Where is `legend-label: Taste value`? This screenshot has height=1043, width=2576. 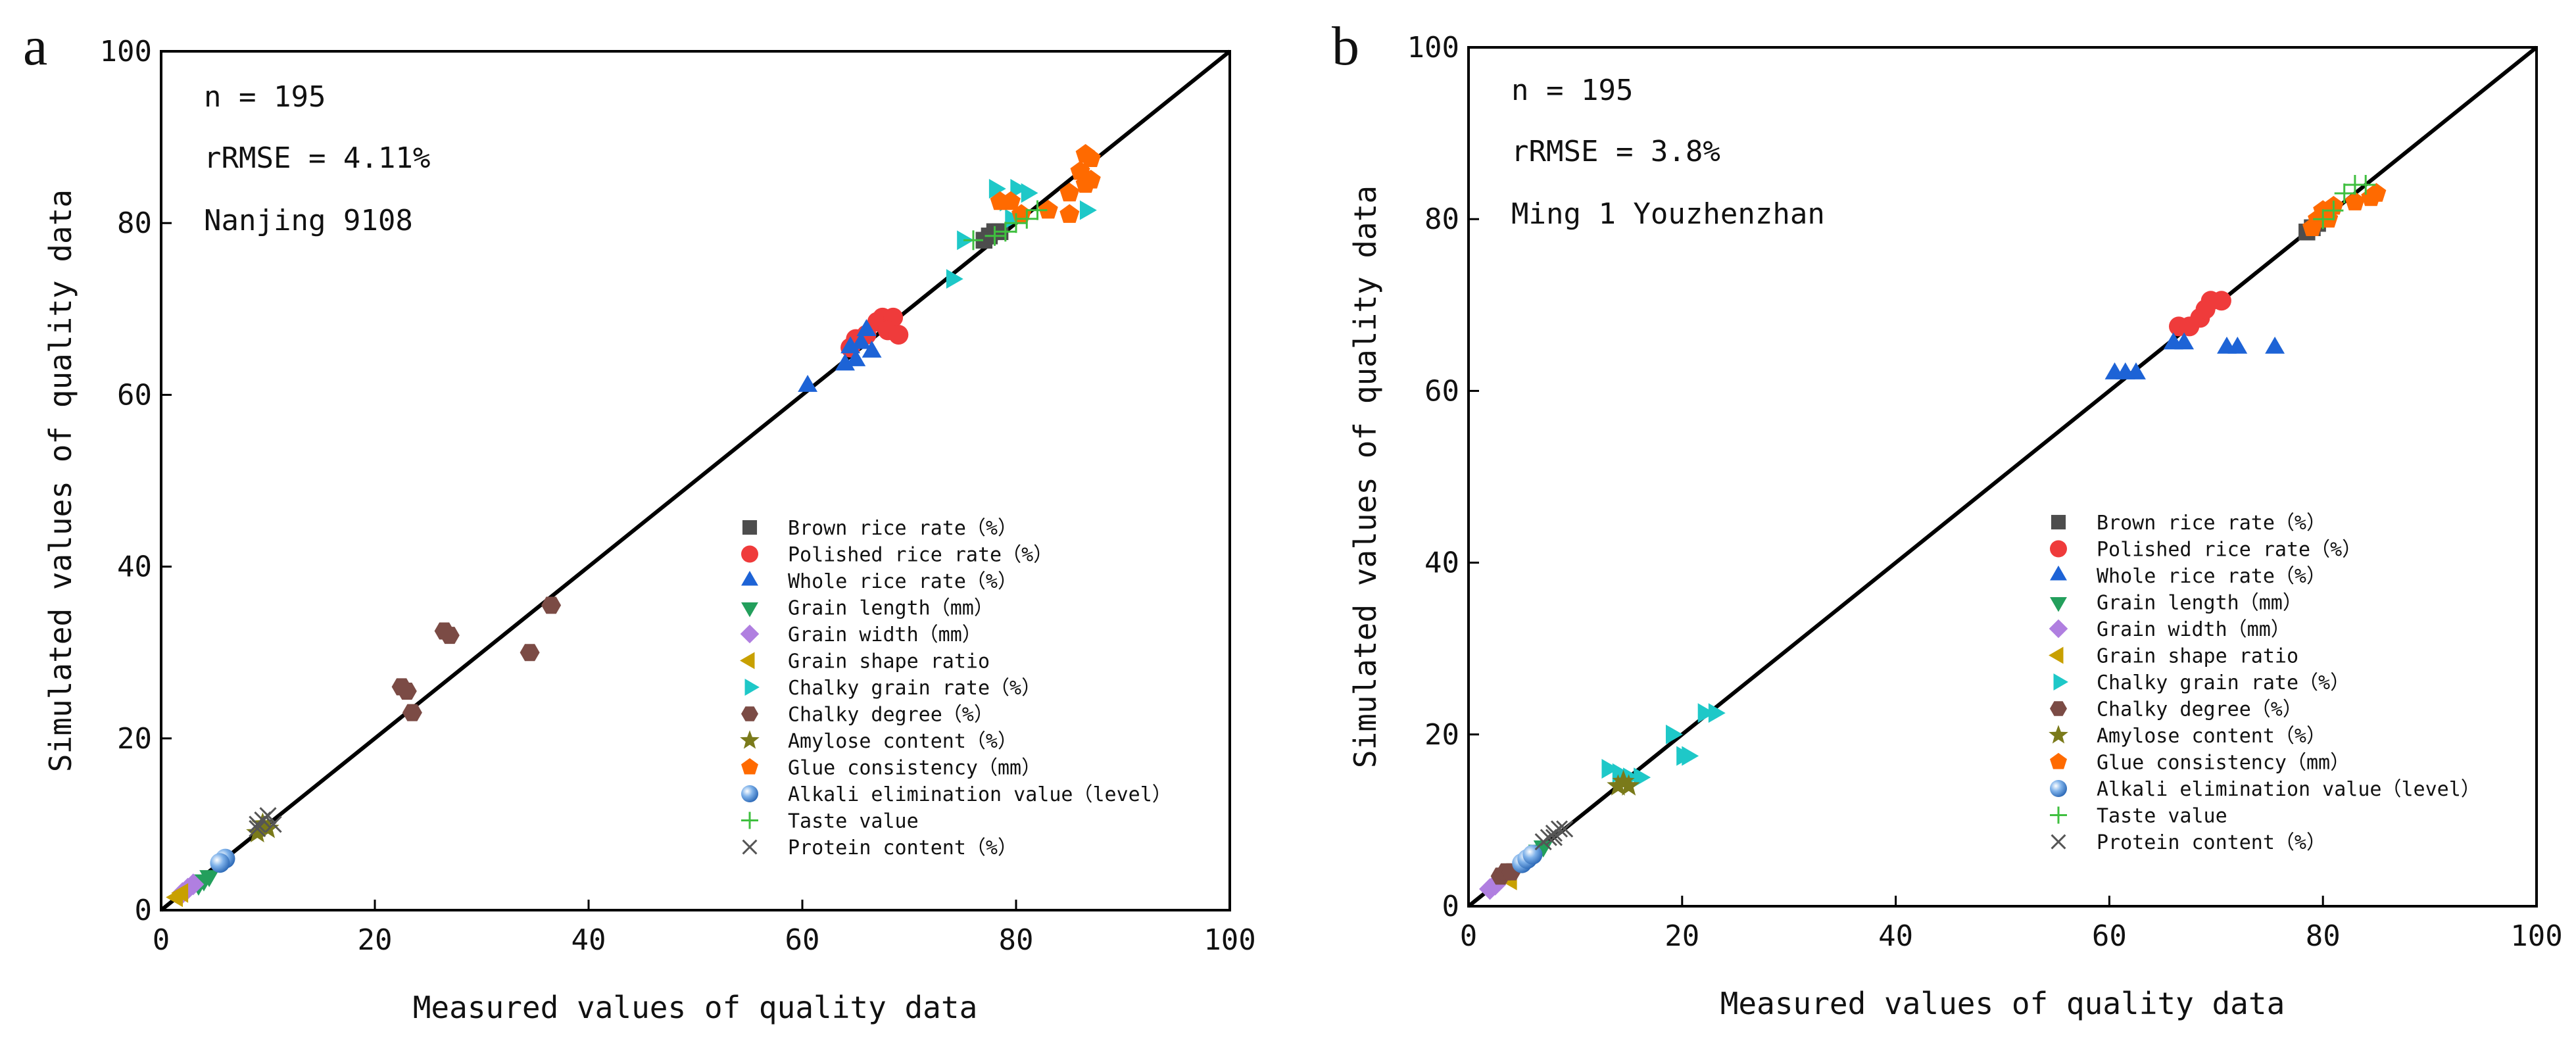
legend-label: Taste value is located at coordinates (854, 822).